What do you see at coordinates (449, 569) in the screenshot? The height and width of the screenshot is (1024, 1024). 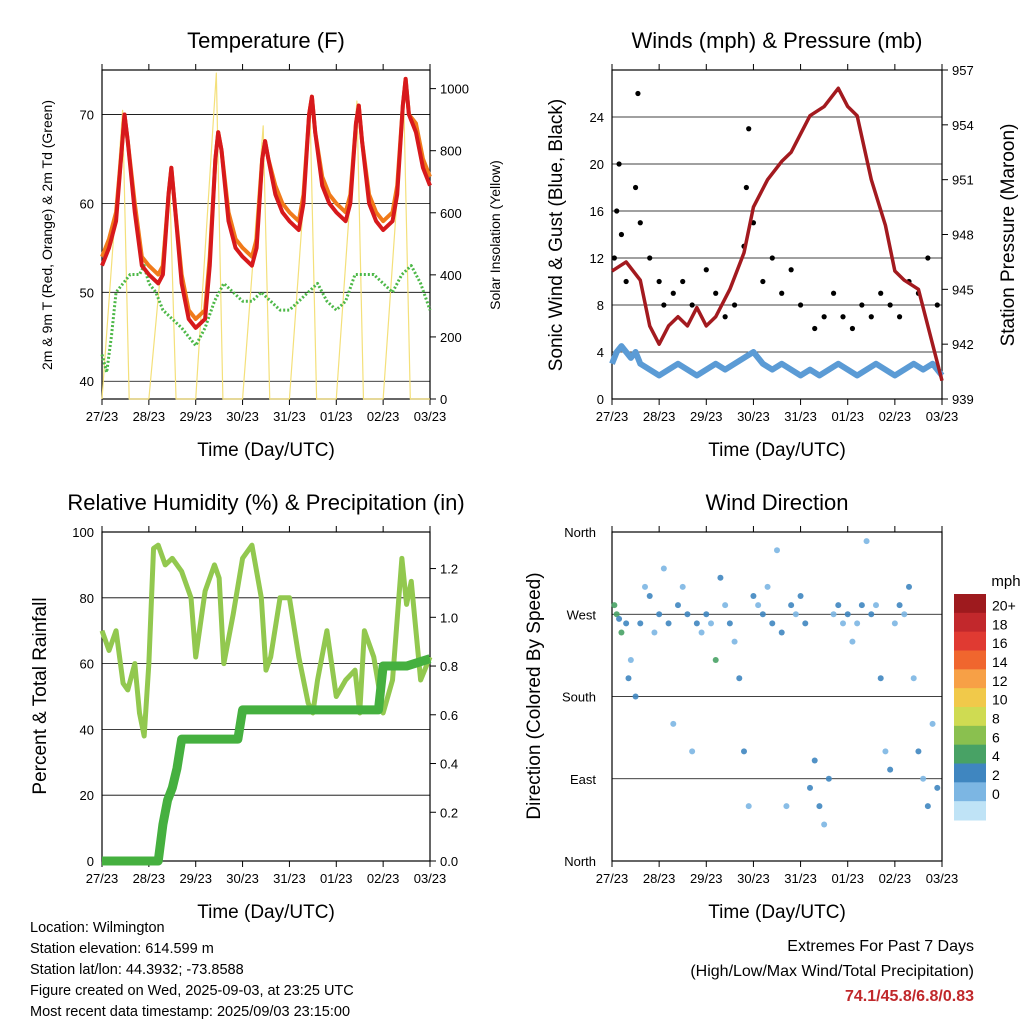 I see `y-tick-label-right: 1.2` at bounding box center [449, 569].